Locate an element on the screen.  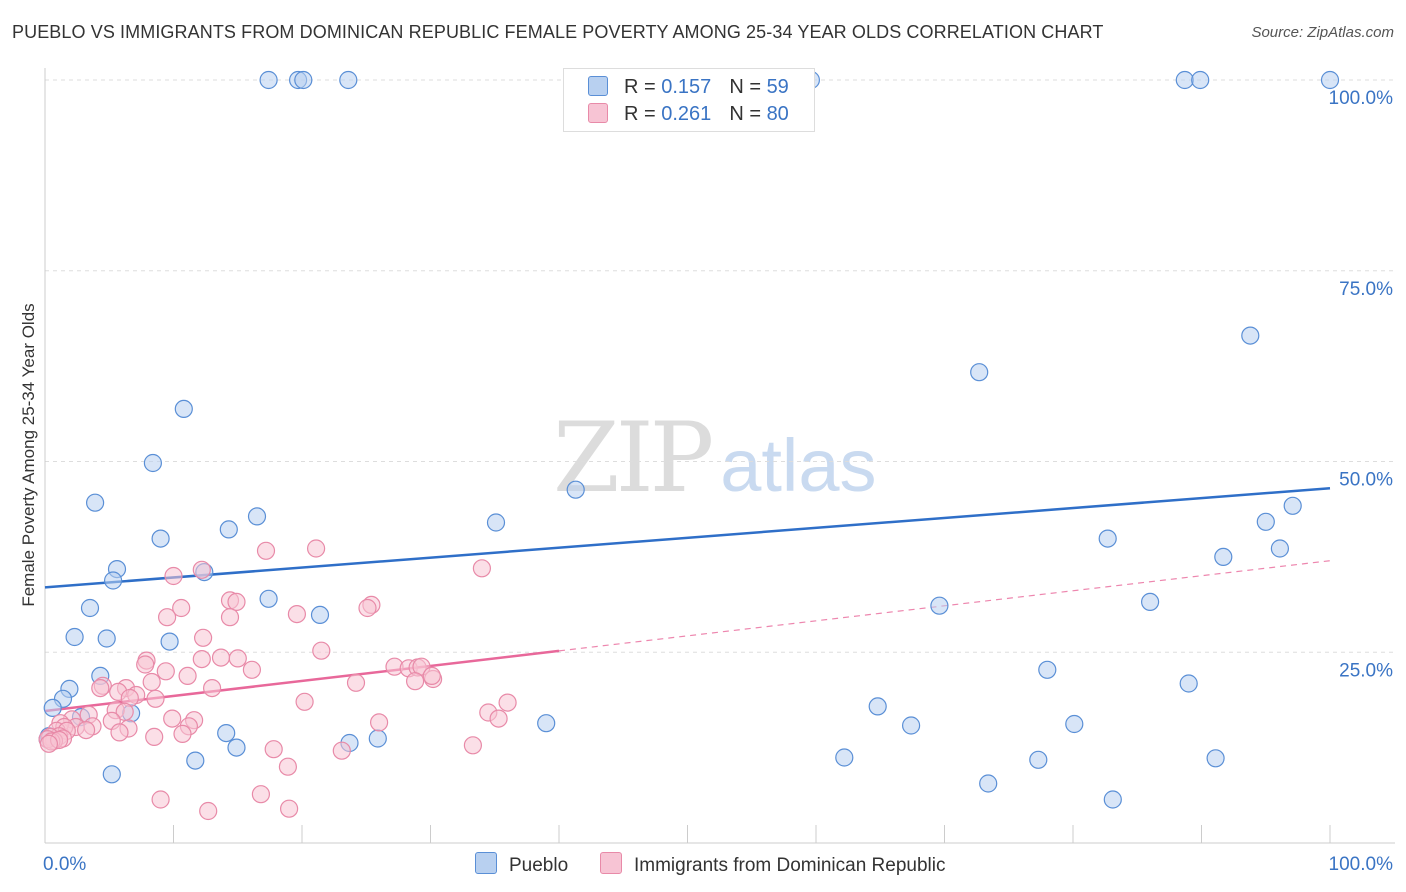
pueblo-trend-line is located at coordinates (687, 537).